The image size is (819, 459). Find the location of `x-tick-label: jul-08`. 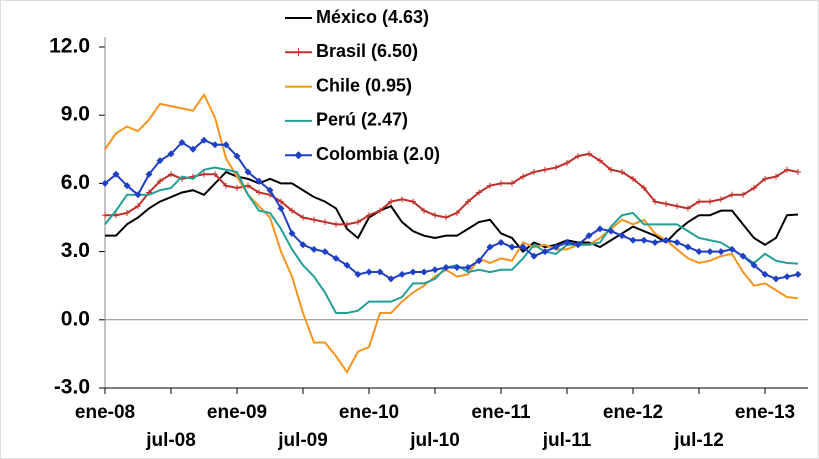

x-tick-label: jul-08 is located at coordinates (170, 440).